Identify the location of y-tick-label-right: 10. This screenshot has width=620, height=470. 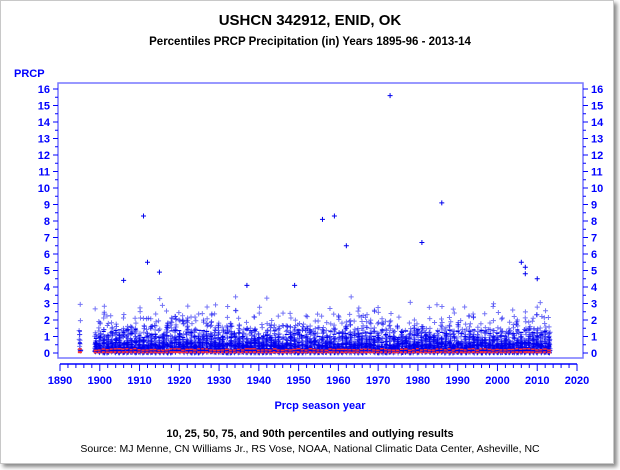
(597, 189).